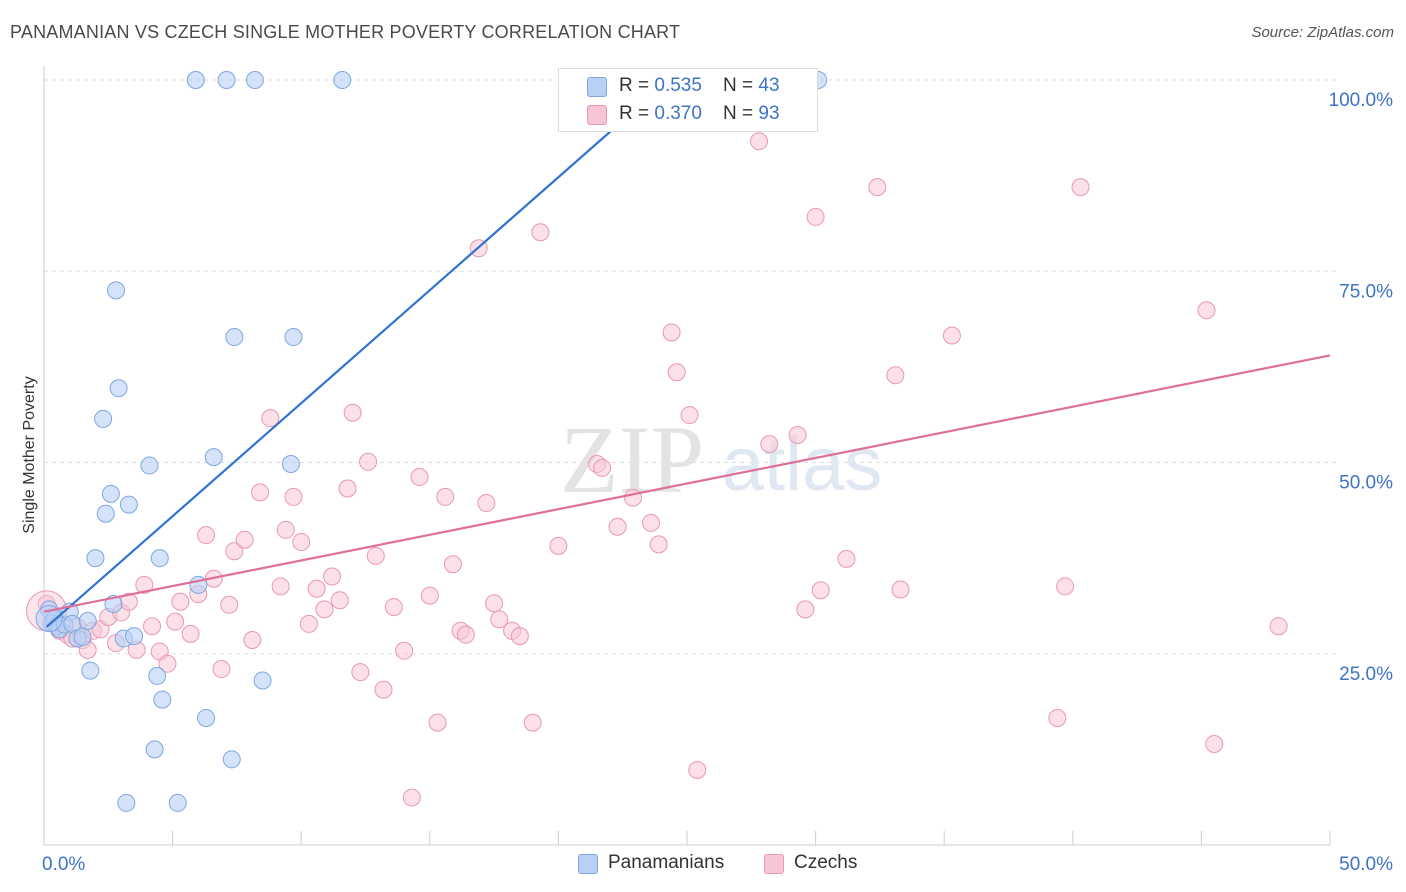 The height and width of the screenshot is (892, 1406). I want to click on bottom-legend-swatch-blue, so click(588, 864).